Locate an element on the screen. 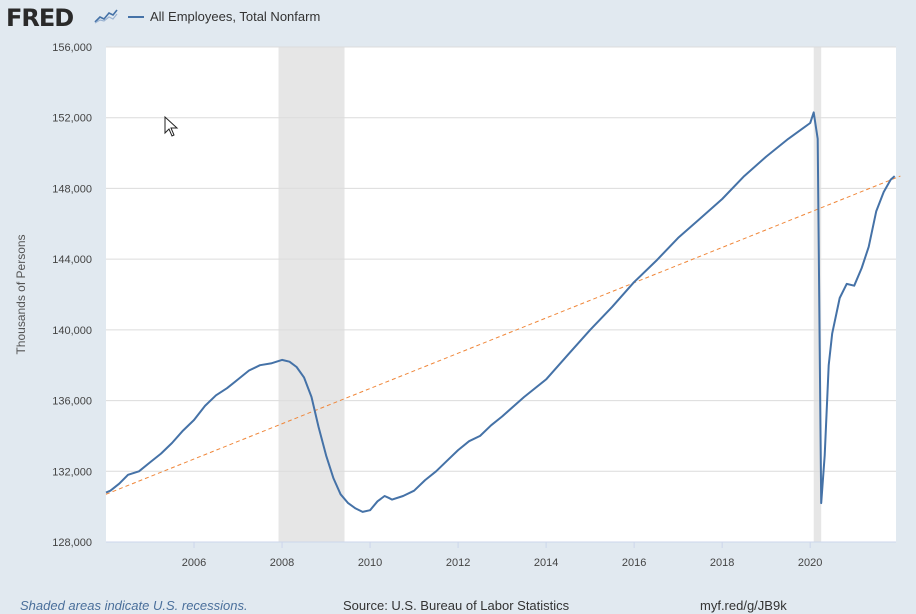 The height and width of the screenshot is (614, 916). legend-label: All Employees, Total Nonfarm is located at coordinates (235, 16).